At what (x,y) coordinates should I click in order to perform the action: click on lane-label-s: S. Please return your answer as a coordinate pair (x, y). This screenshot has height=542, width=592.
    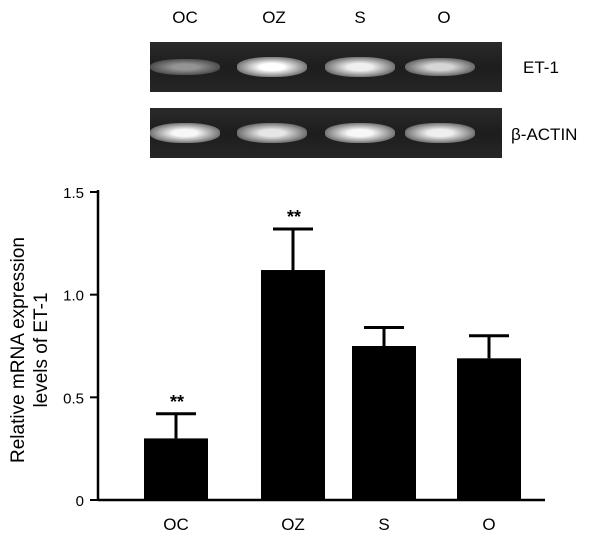
    Looking at the image, I should click on (360, 17).